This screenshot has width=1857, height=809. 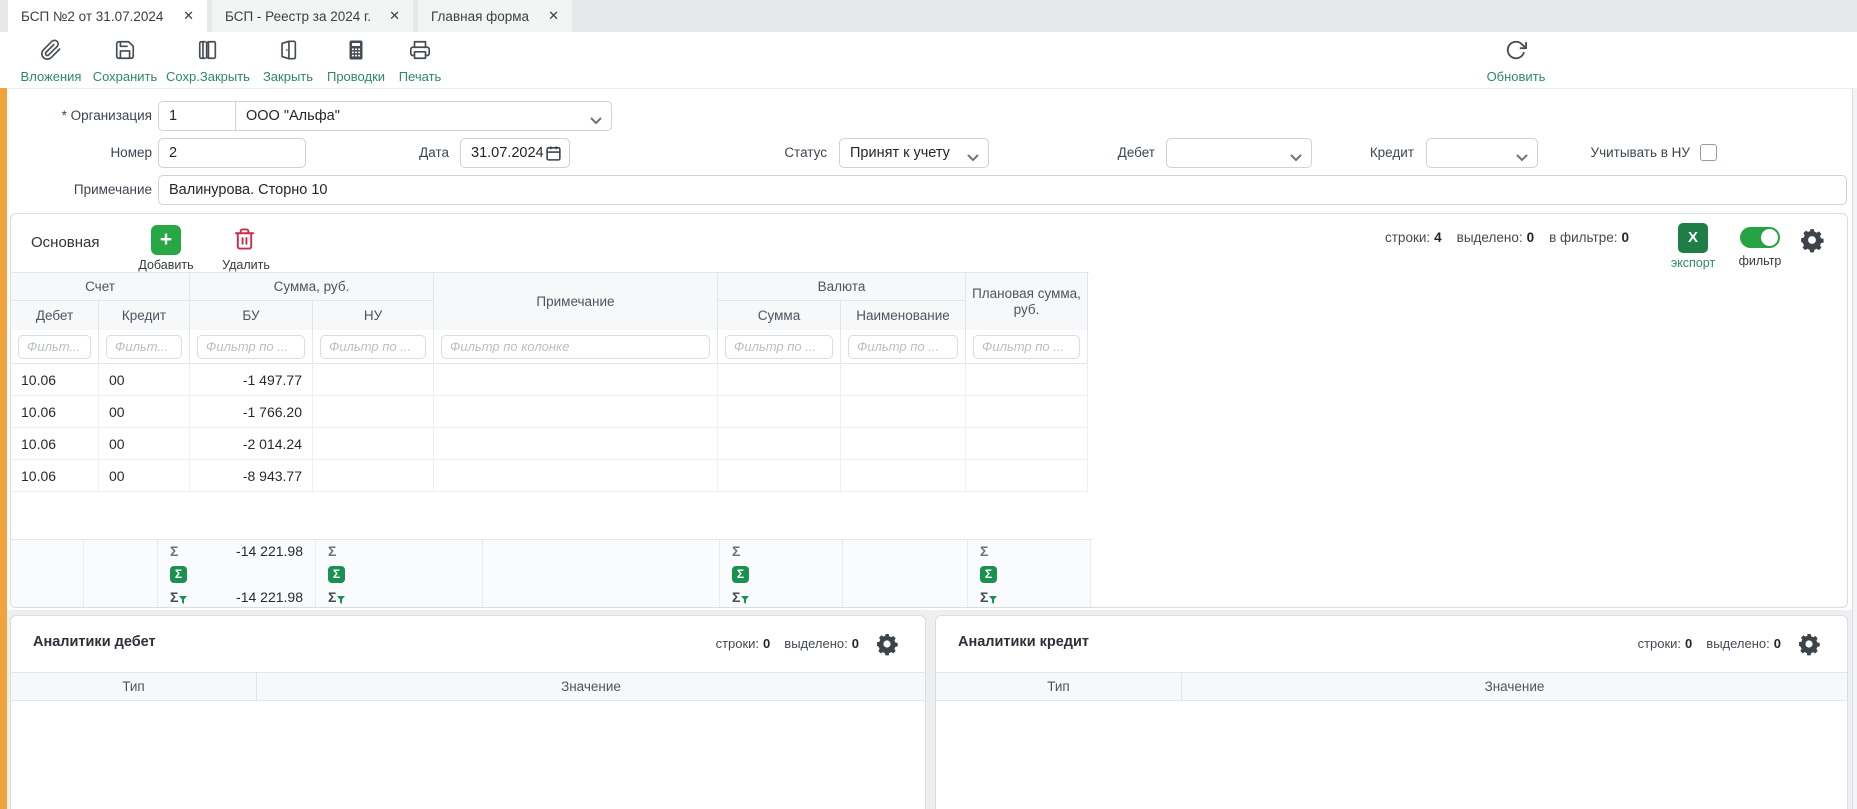 I want to click on number-input, so click(x=232, y=153).